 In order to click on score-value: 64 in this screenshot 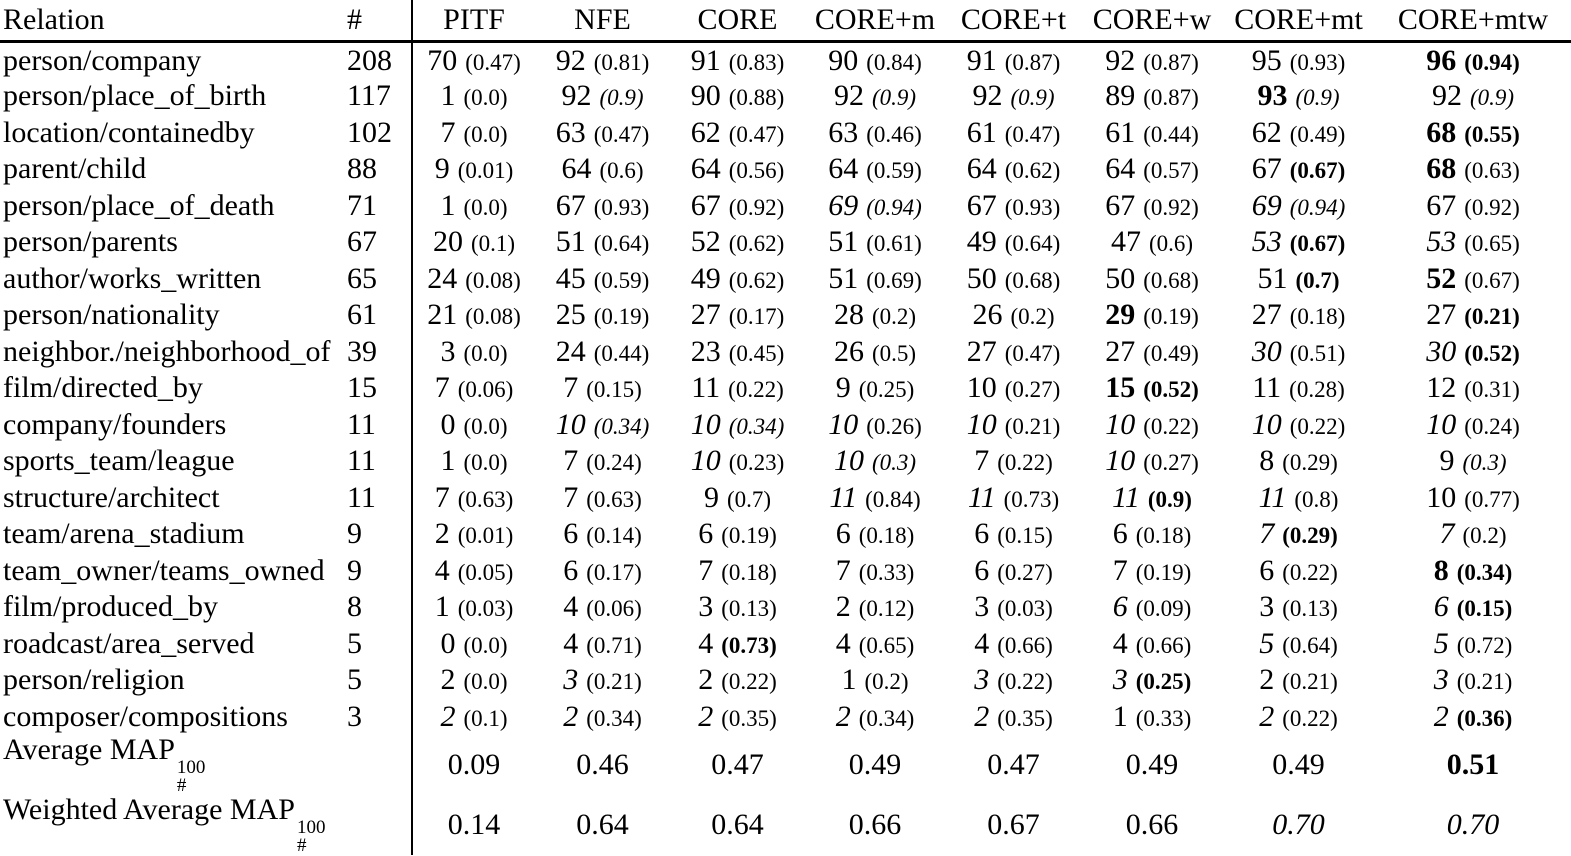, I will do `click(843, 169)`.